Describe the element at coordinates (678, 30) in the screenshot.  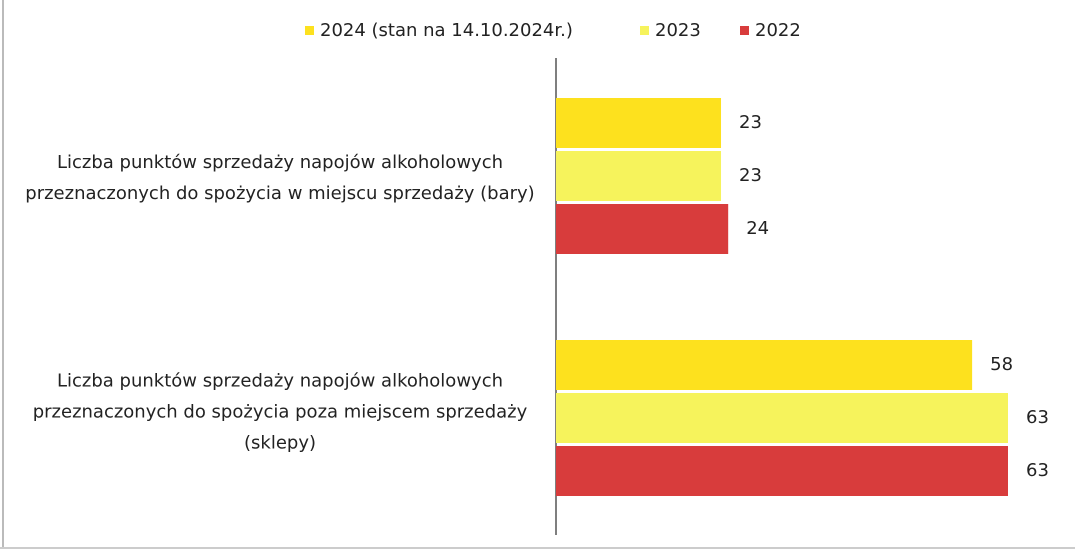
I see `legend-label: 2023` at that location.